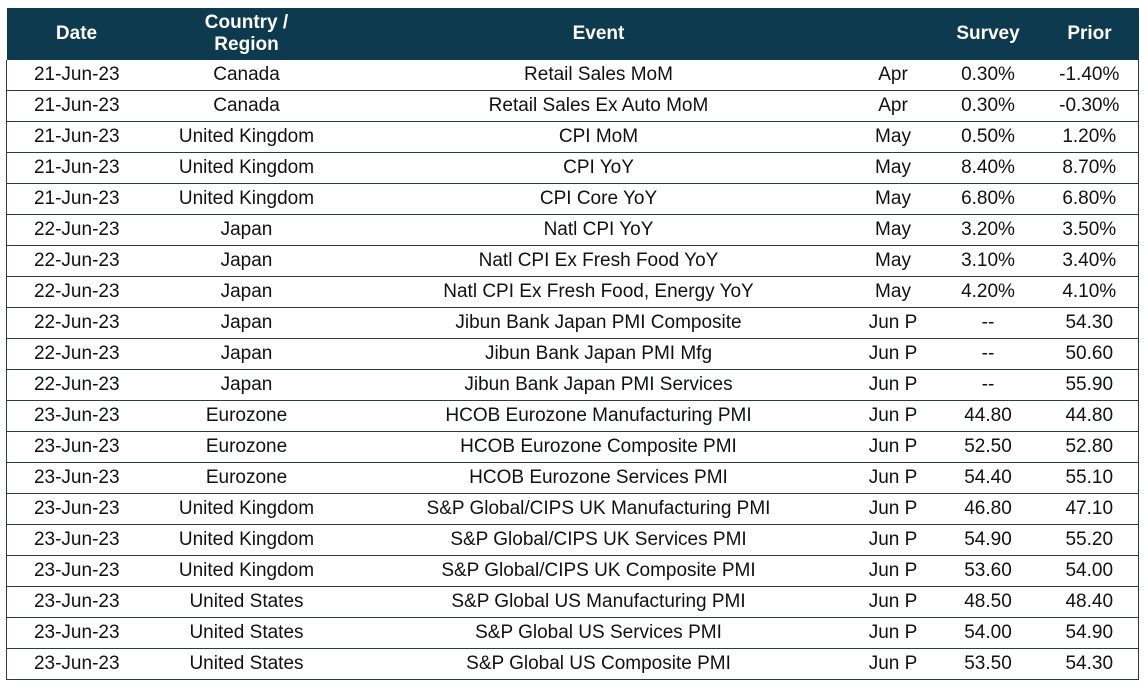 This screenshot has width=1146, height=688. I want to click on table-cell: 50.60, so click(1089, 354).